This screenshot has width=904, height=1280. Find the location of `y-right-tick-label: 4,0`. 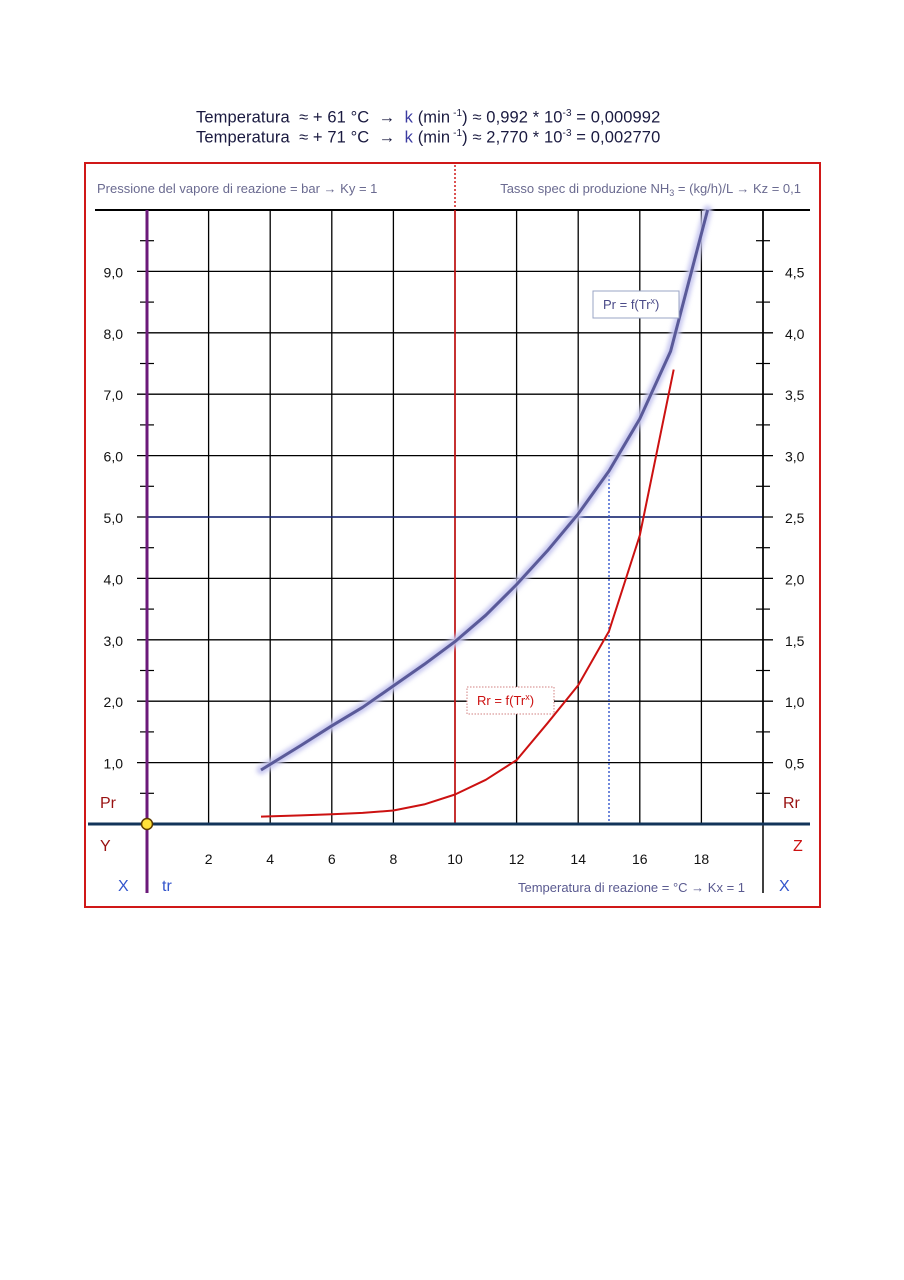

y-right-tick-label: 4,0 is located at coordinates (795, 334).